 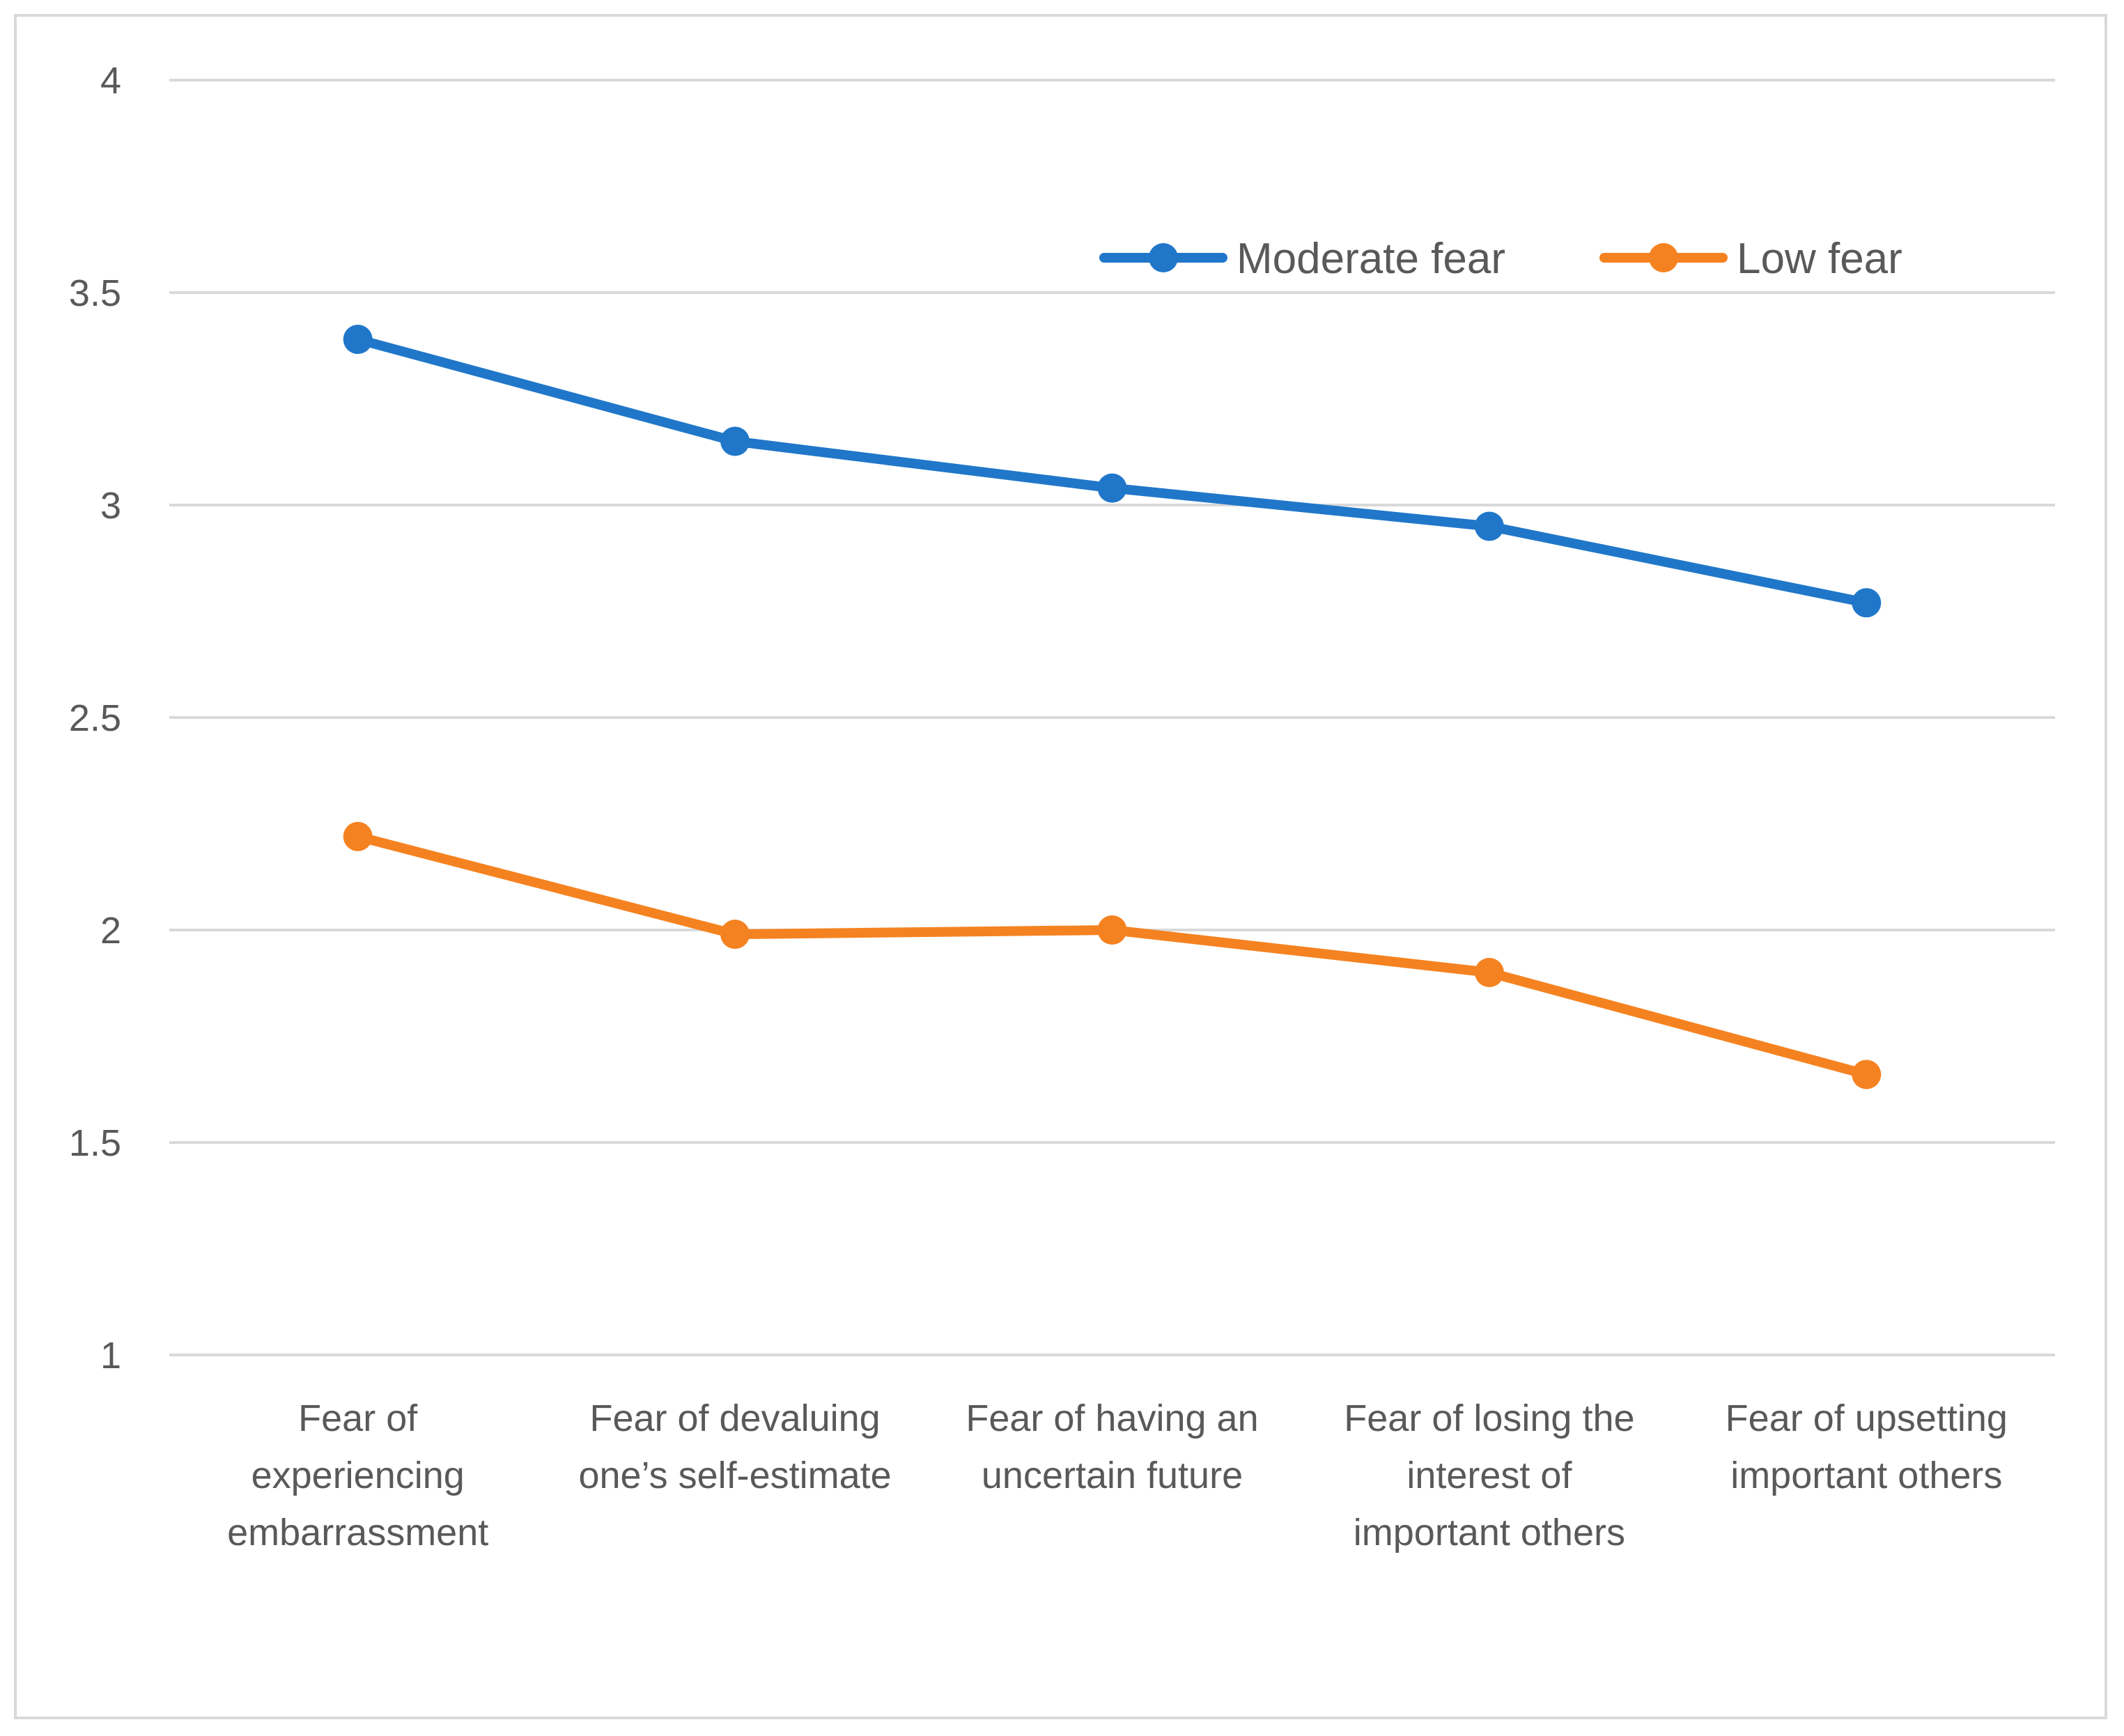 I want to click on x-category-label-line: interest of, so click(x=1489, y=1476).